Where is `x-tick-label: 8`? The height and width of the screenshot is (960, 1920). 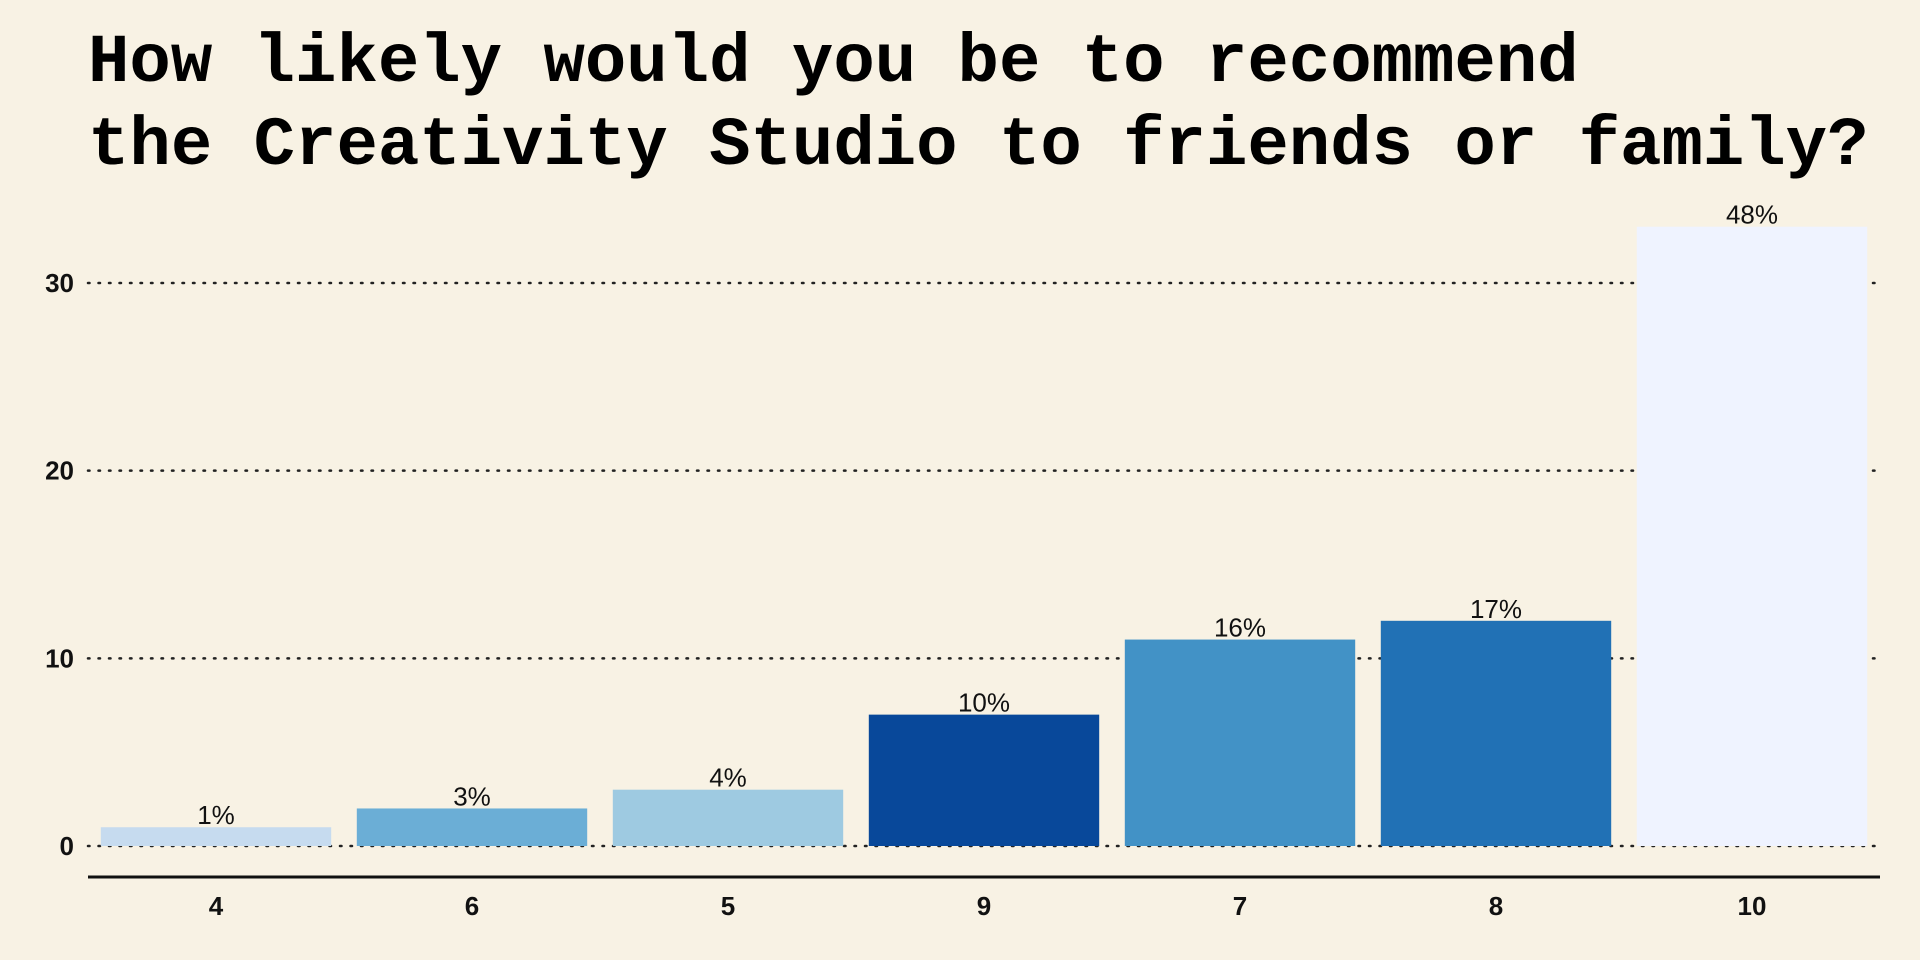 x-tick-label: 8 is located at coordinates (1496, 906).